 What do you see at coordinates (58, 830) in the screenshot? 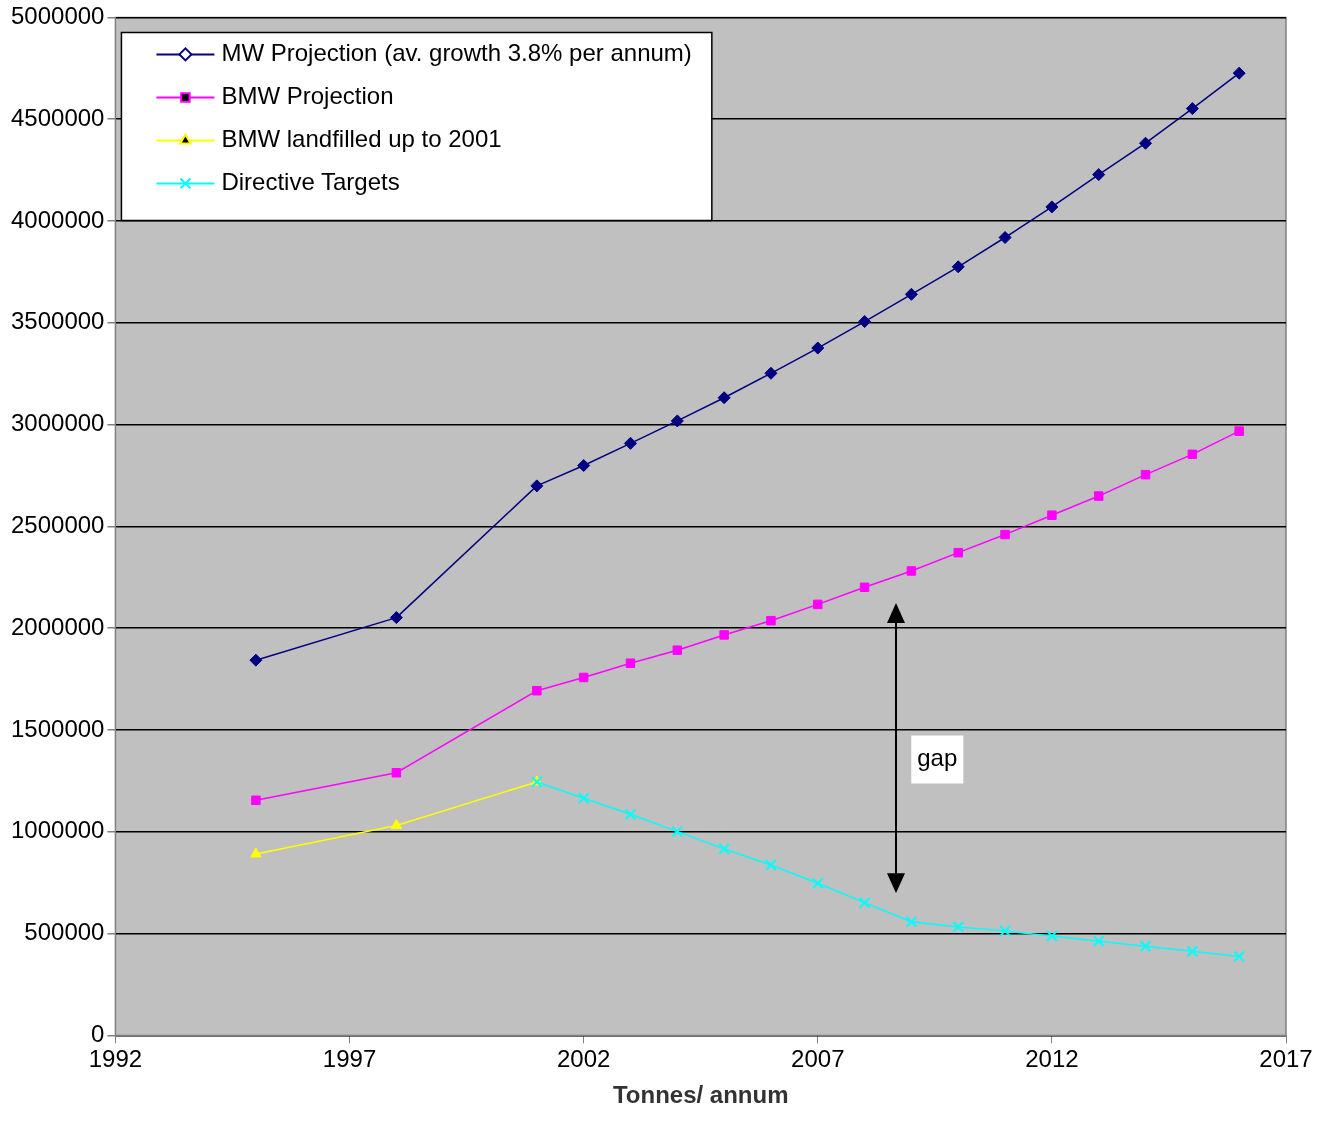
I see `y-tick-label: 1000000` at bounding box center [58, 830].